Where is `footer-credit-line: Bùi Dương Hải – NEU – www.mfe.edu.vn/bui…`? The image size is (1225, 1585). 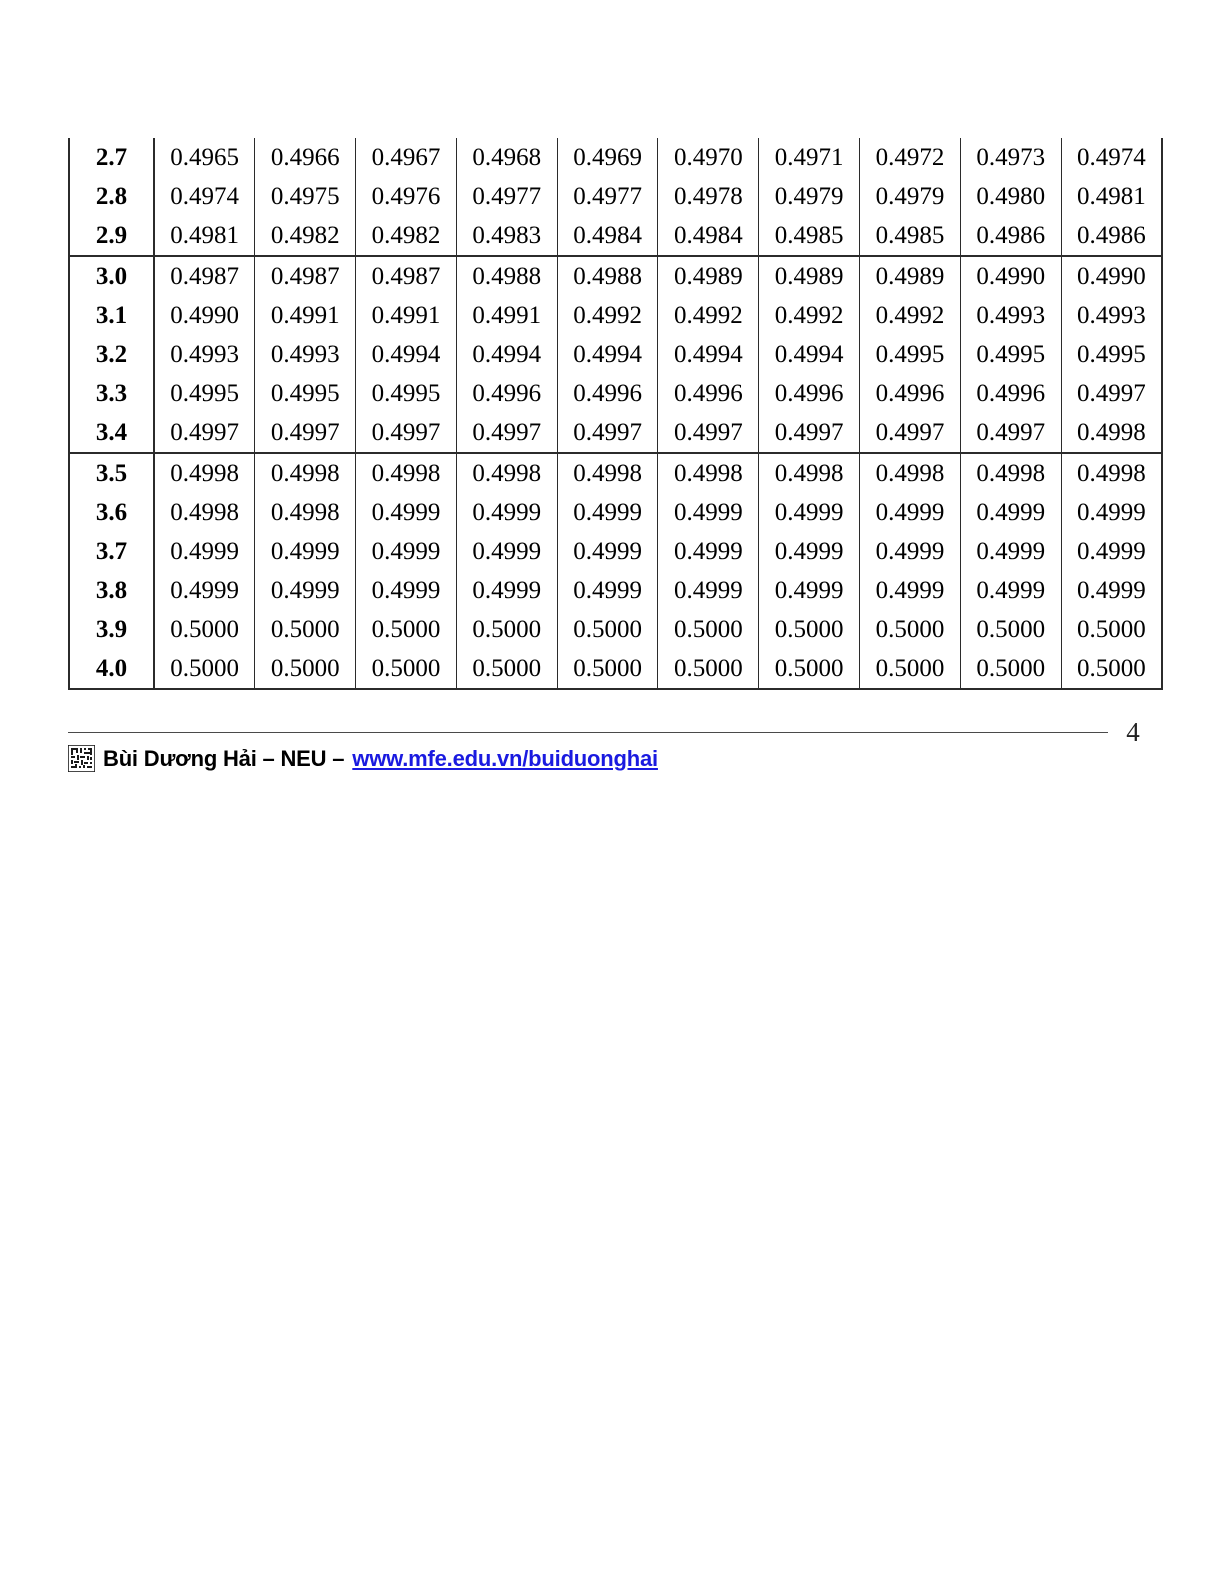 footer-credit-line: Bùi Dương Hải – NEU – www.mfe.edu.vn/bui… is located at coordinates (363, 758).